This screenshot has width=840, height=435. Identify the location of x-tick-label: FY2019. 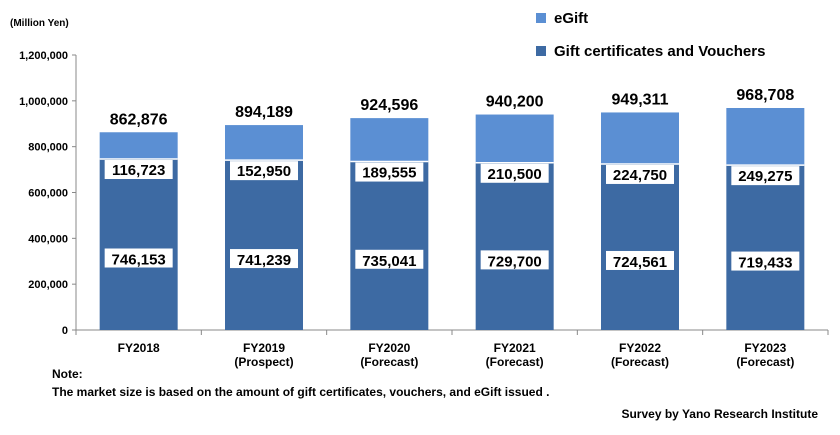
(264, 348).